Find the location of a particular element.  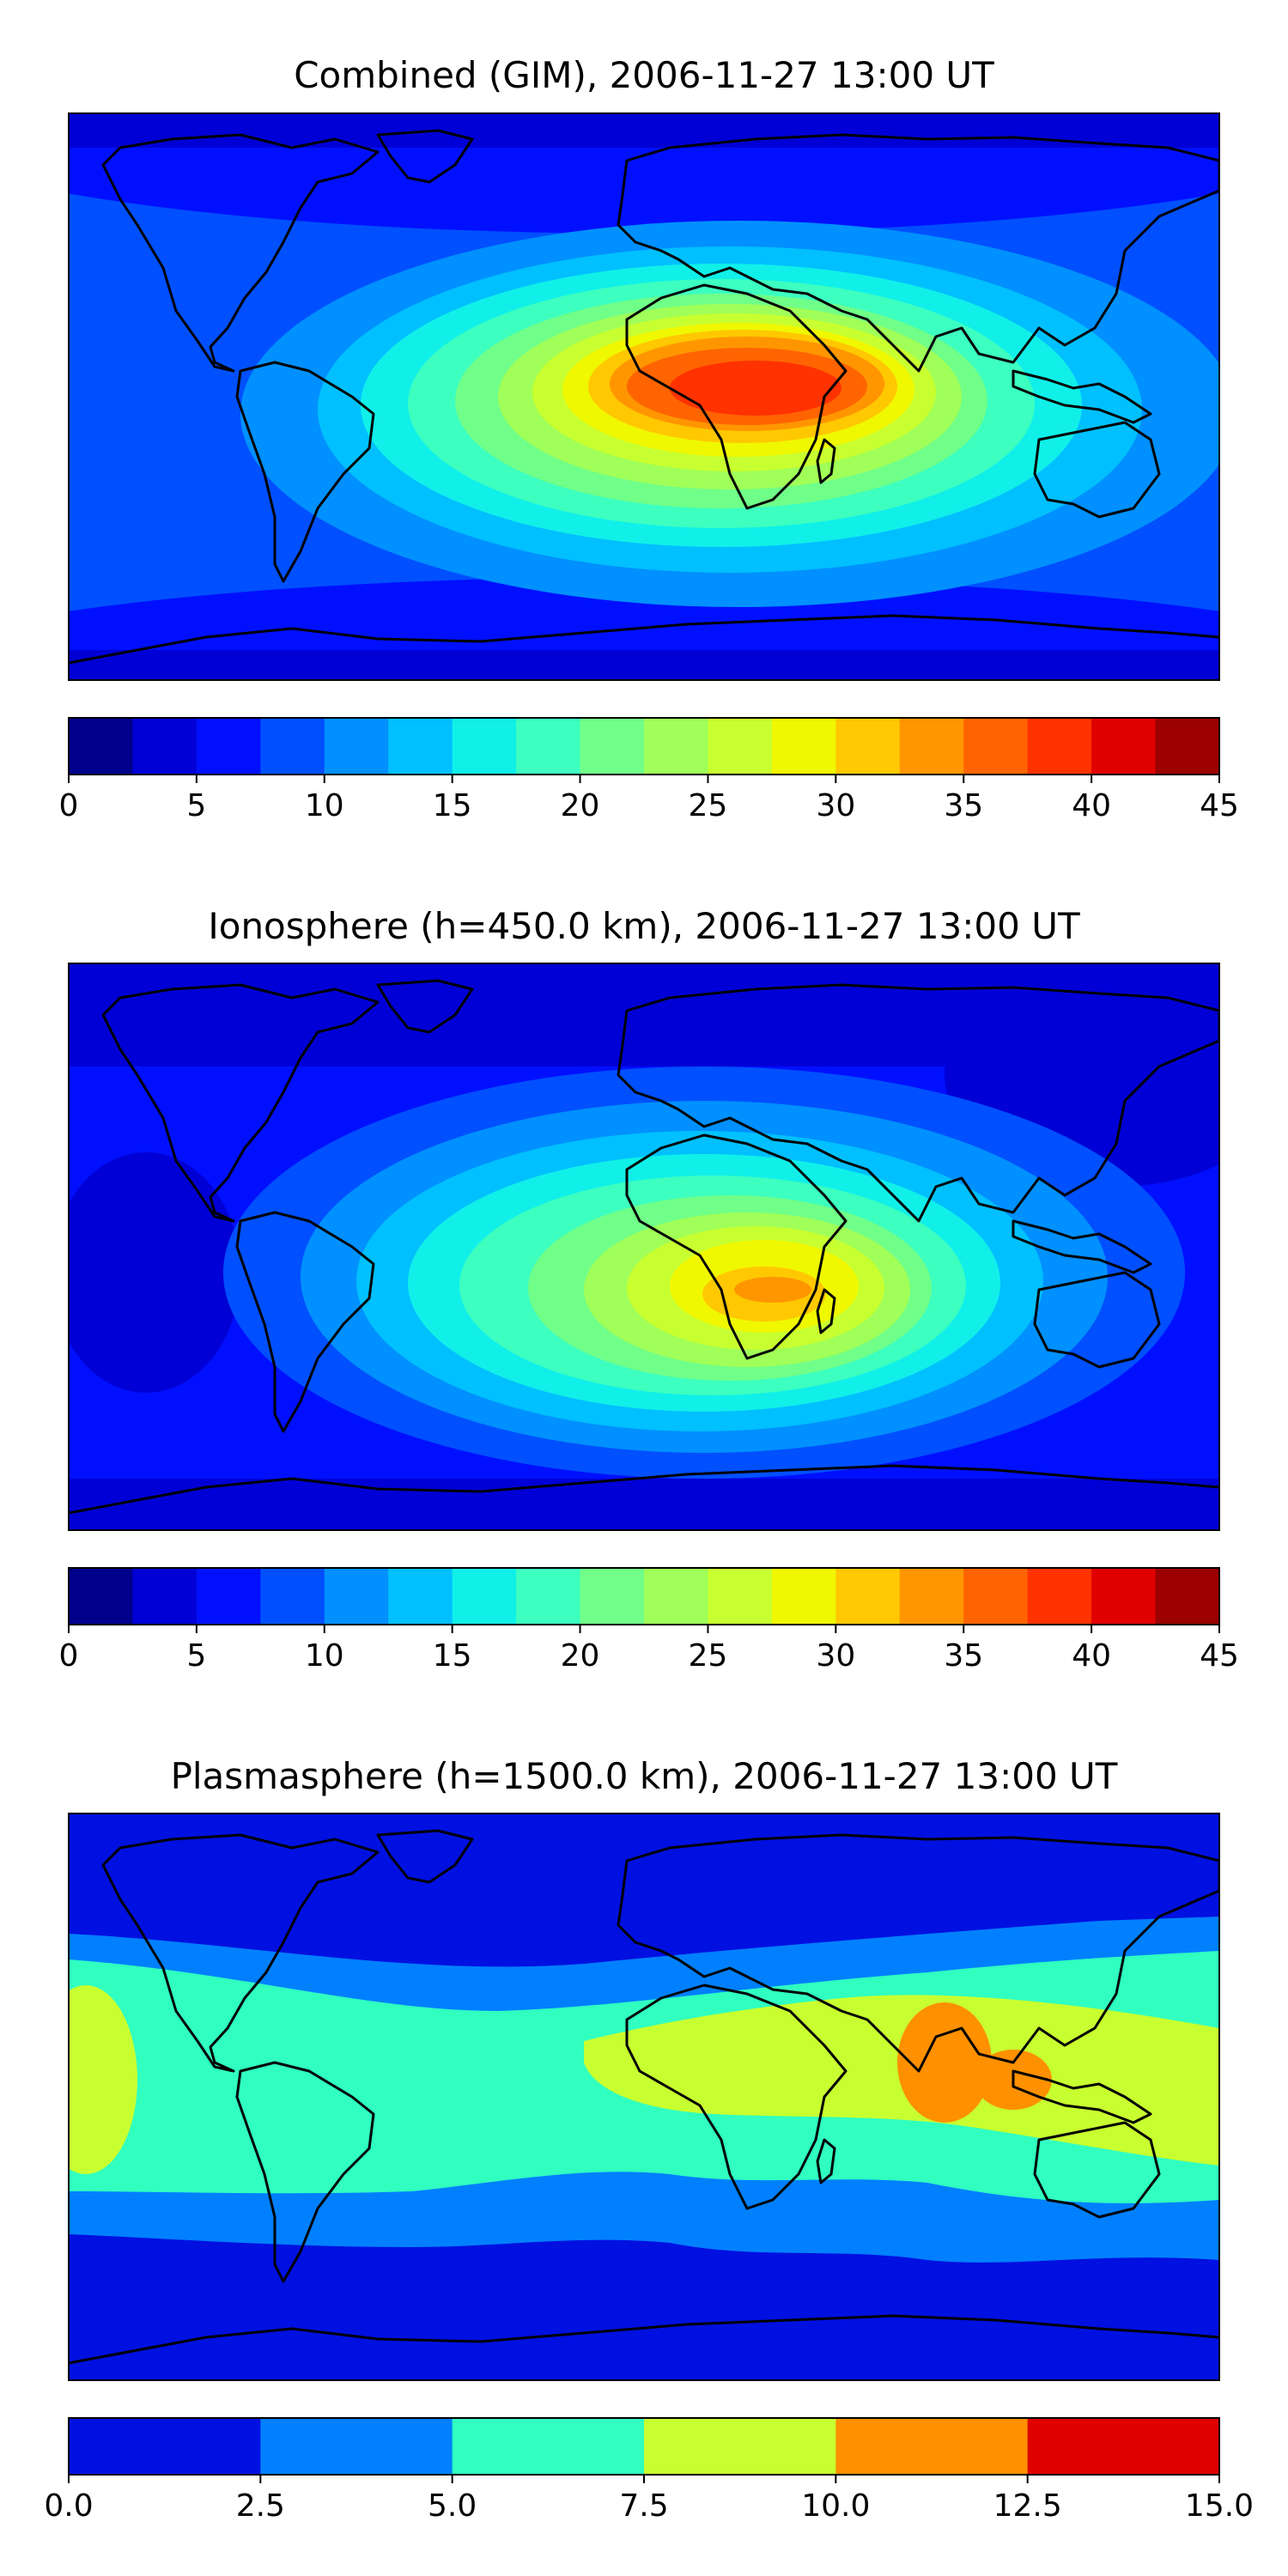

colorbar-tick-label: 7.5 is located at coordinates (643, 2506).